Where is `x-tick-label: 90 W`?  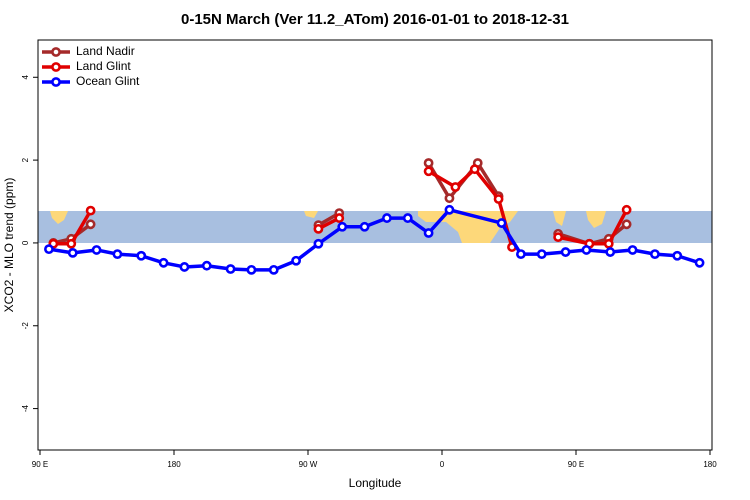 x-tick-label: 90 W is located at coordinates (308, 464).